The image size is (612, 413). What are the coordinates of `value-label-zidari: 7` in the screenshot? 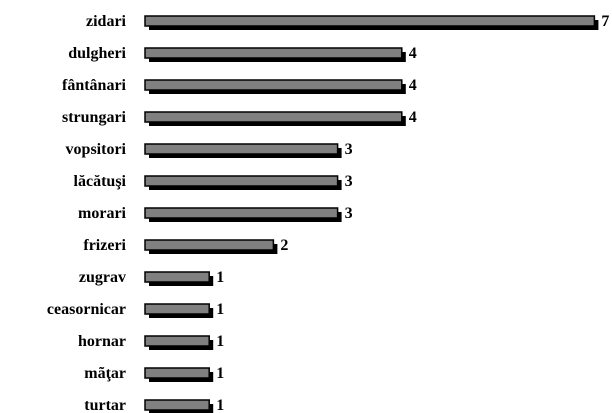 It's located at (605, 21).